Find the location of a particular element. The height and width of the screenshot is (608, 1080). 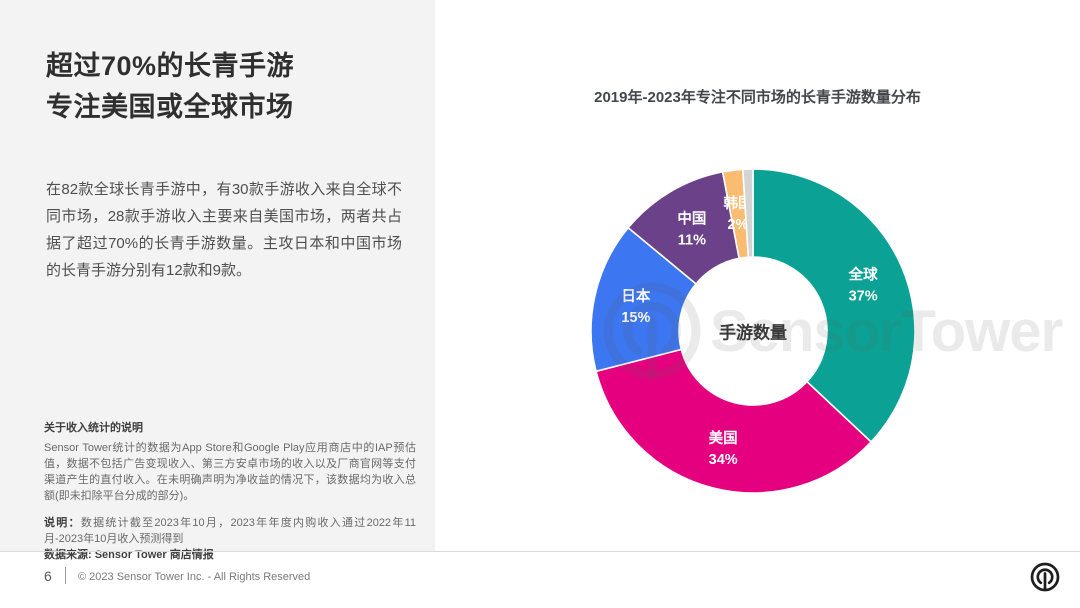

donut-label-美国: 美国 34% is located at coordinates (723, 448).